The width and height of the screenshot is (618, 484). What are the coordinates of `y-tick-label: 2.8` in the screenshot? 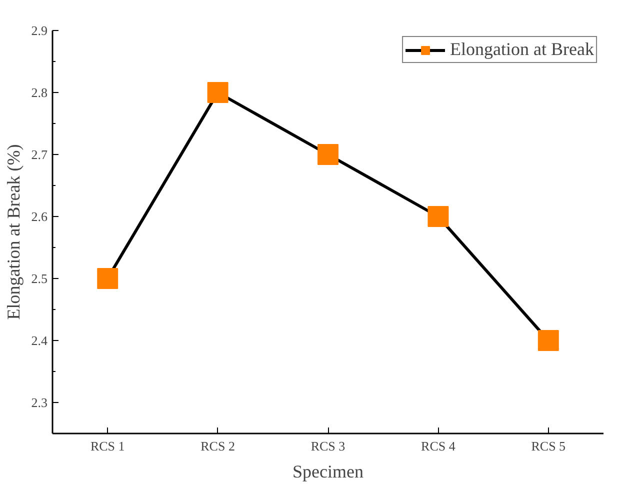 It's located at (39, 92).